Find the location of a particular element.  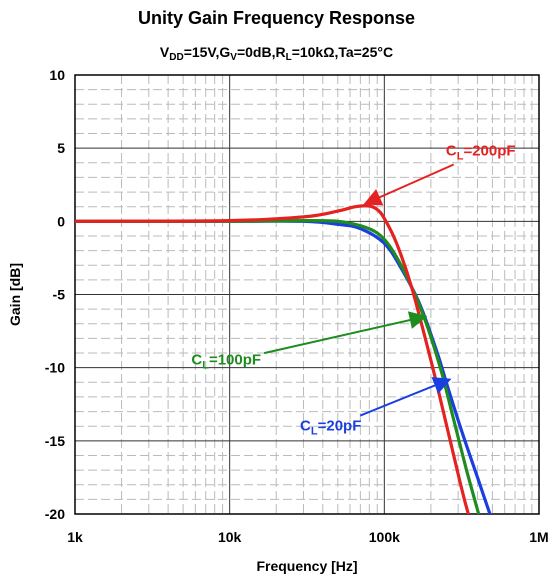

annotation-label: CL=100pF is located at coordinates (226, 362).